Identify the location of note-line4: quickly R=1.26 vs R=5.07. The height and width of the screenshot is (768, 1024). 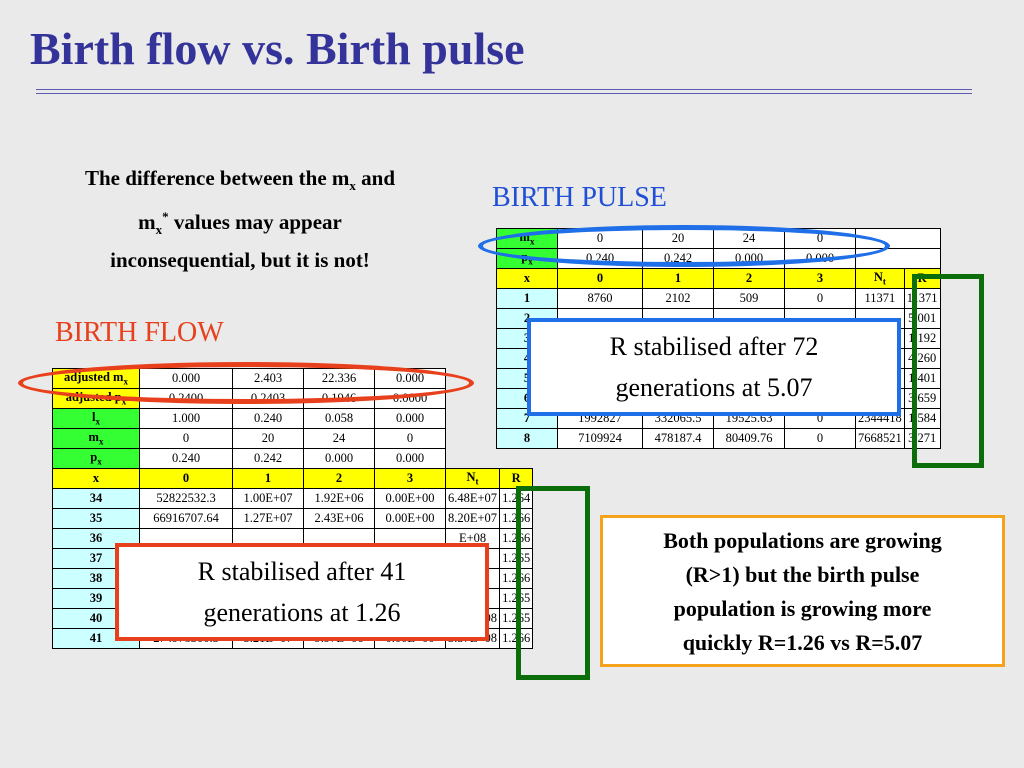
(802, 642).